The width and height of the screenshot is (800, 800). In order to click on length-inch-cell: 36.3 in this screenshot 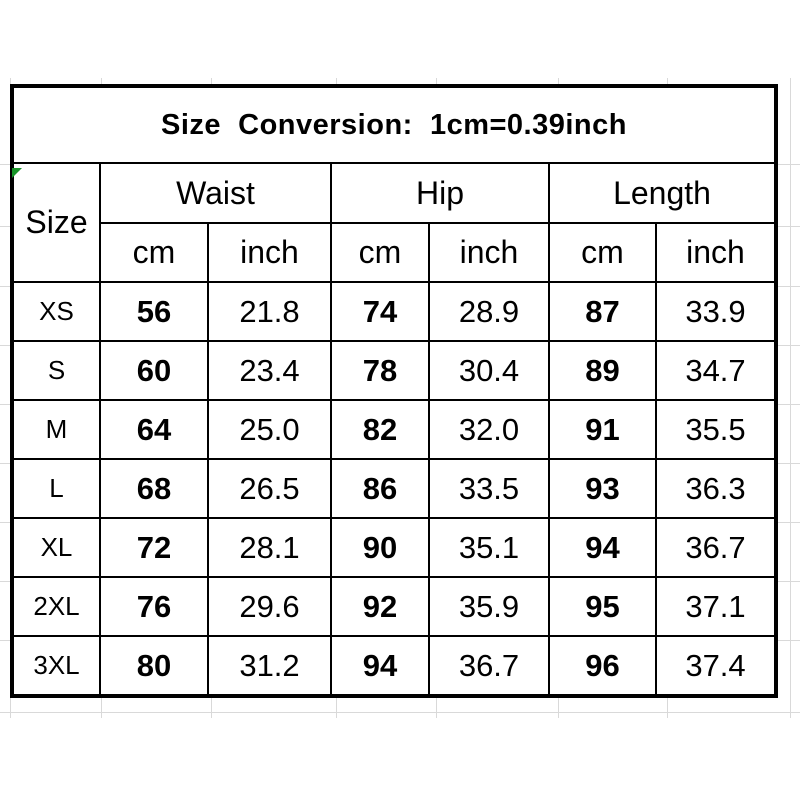, I will do `click(716, 488)`.